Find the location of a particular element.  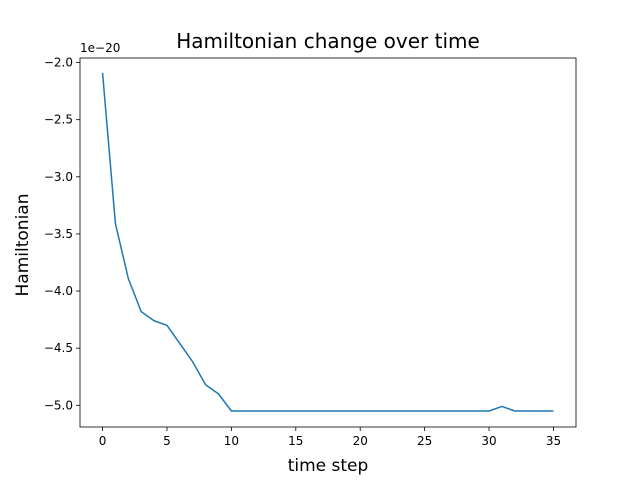

y-tick-label: −2.0 is located at coordinates (58, 63).